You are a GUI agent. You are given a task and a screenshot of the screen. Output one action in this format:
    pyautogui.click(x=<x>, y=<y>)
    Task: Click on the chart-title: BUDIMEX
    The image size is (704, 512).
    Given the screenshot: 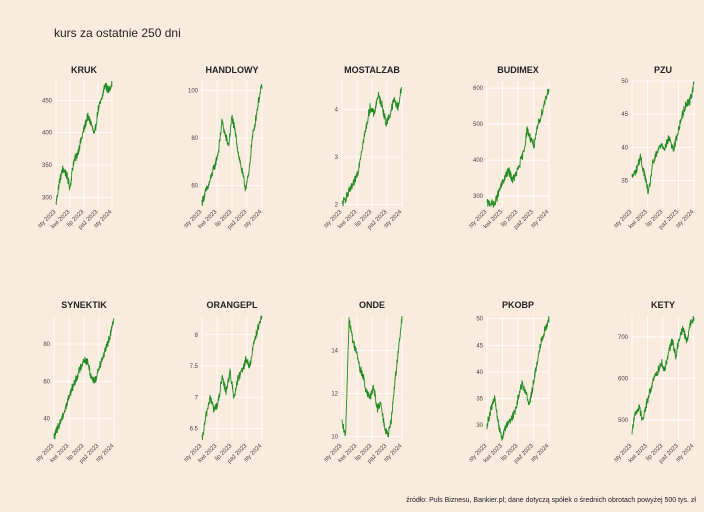 What is the action you would take?
    pyautogui.click(x=518, y=70)
    